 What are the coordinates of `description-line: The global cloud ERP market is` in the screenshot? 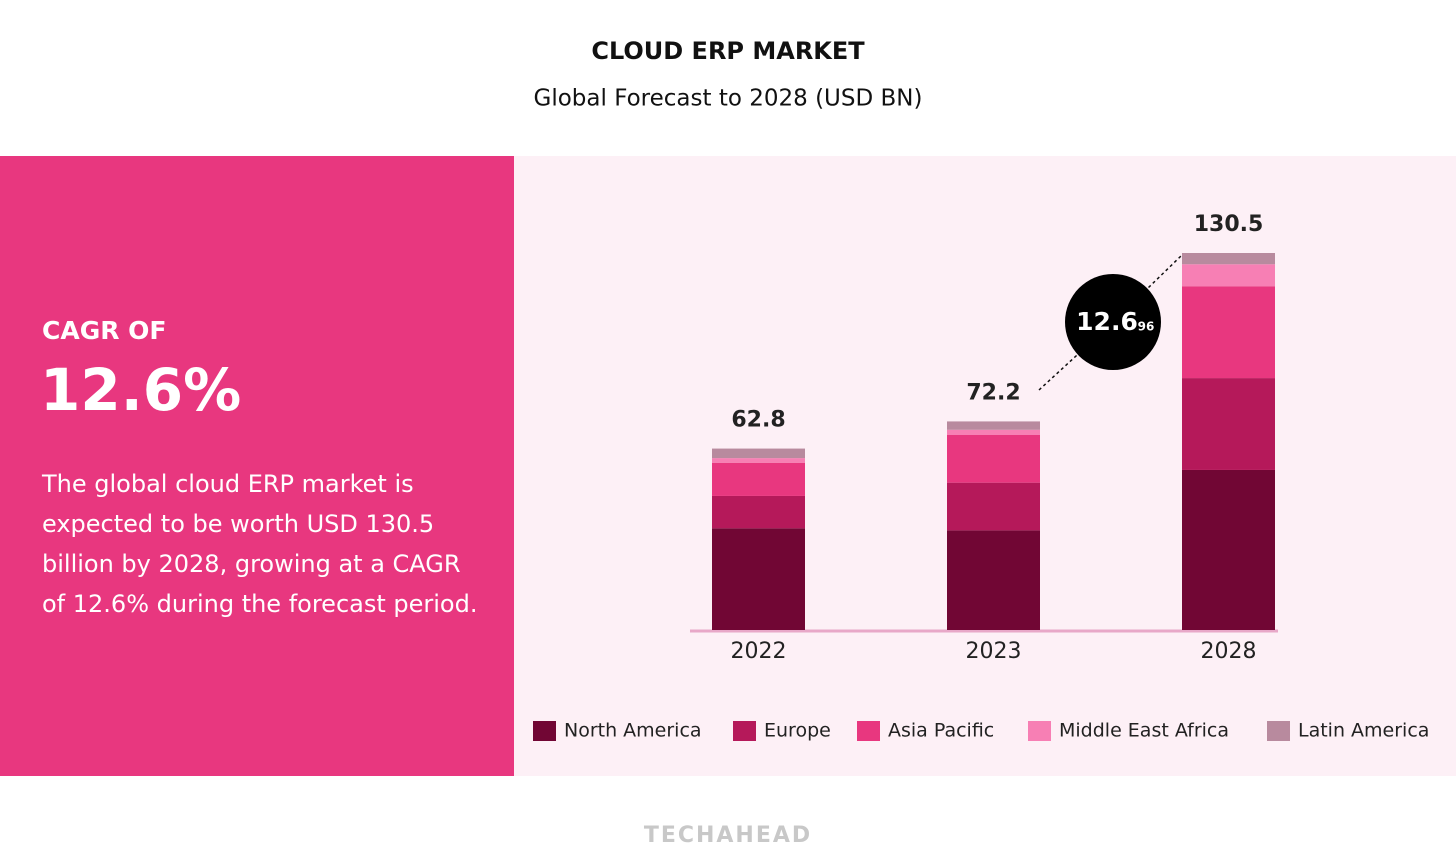 It's located at (227, 484).